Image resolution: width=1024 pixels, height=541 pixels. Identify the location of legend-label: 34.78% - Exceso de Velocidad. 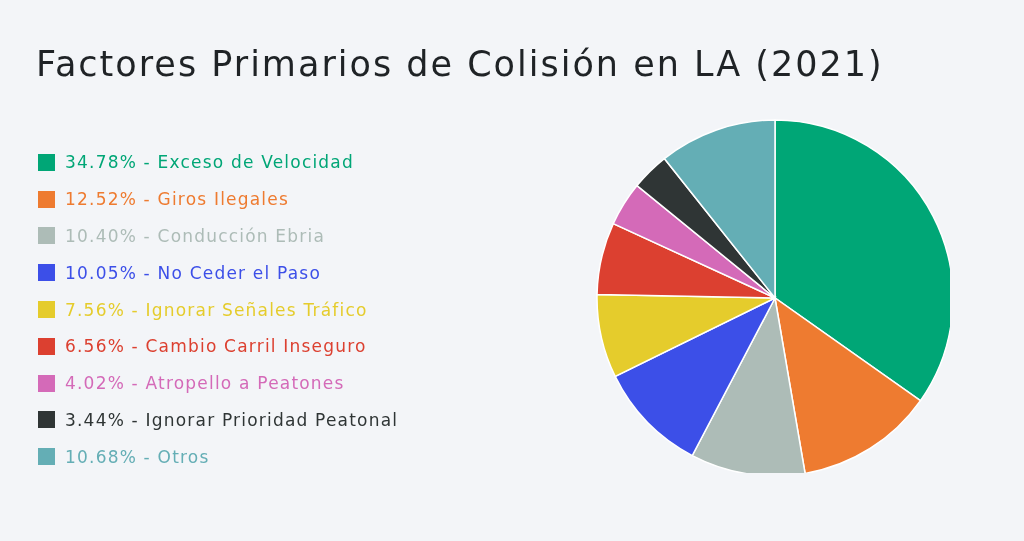
(209, 162).